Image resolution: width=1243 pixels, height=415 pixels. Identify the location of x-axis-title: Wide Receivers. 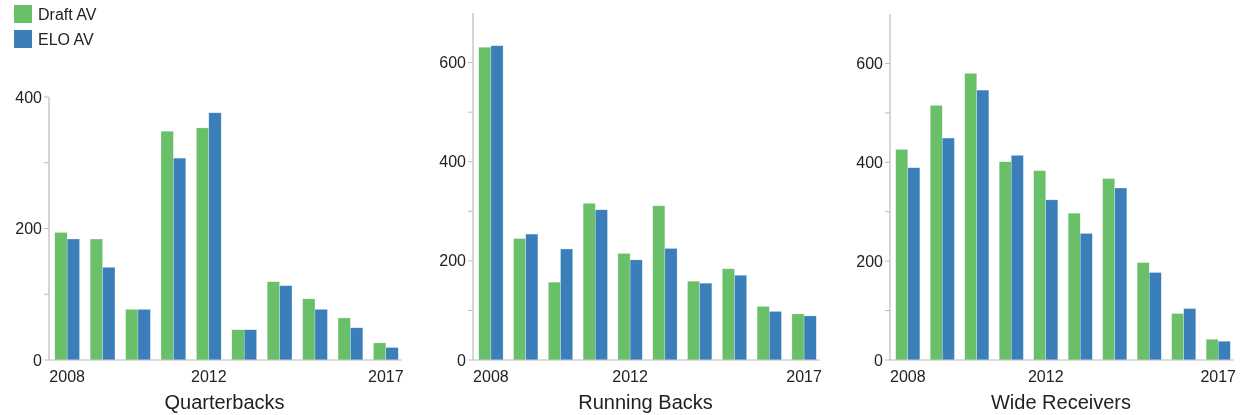
(1061, 402).